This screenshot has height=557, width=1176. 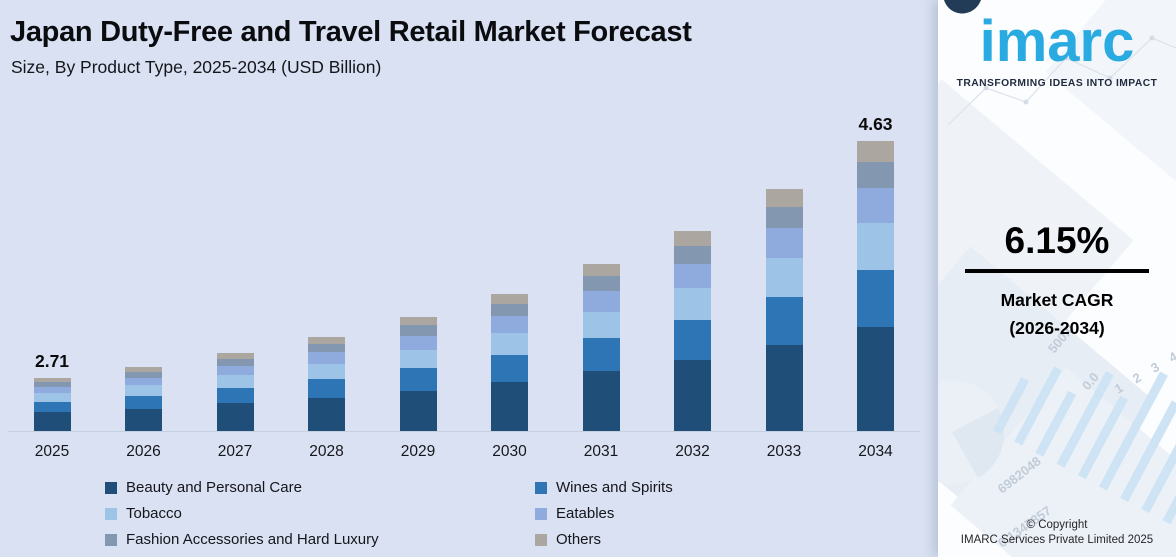 What do you see at coordinates (604, 539) in the screenshot?
I see `legend-item-others: Others` at bounding box center [604, 539].